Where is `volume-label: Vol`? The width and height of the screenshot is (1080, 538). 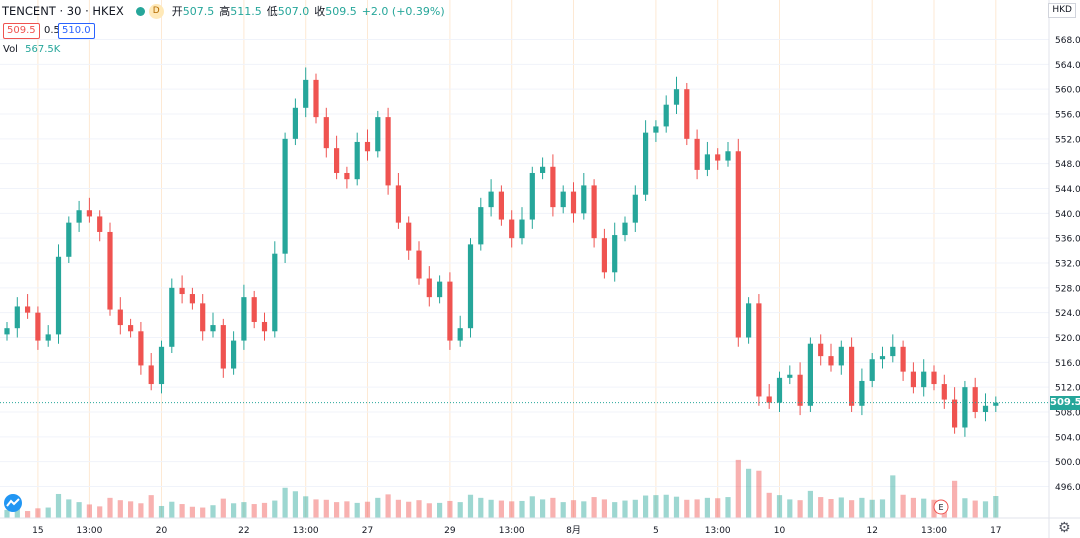 volume-label: Vol is located at coordinates (10, 49).